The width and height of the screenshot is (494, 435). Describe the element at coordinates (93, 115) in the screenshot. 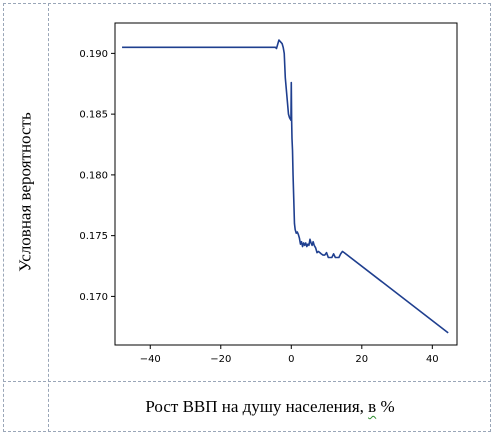

I see `y-tick-label: 0.185` at that location.